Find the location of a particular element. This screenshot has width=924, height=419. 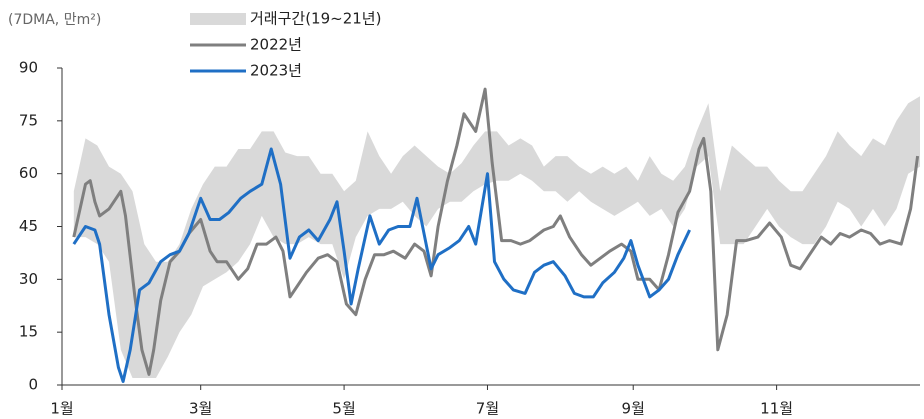

x-tick-label: 11월 is located at coordinates (776, 409).